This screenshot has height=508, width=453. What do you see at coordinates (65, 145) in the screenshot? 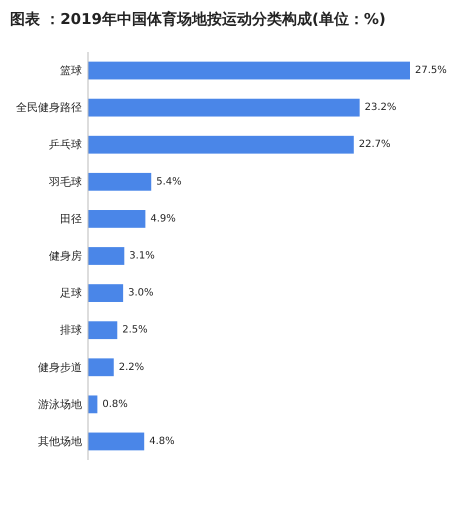
I see `y-tick-label: 乒乓球` at bounding box center [65, 145].